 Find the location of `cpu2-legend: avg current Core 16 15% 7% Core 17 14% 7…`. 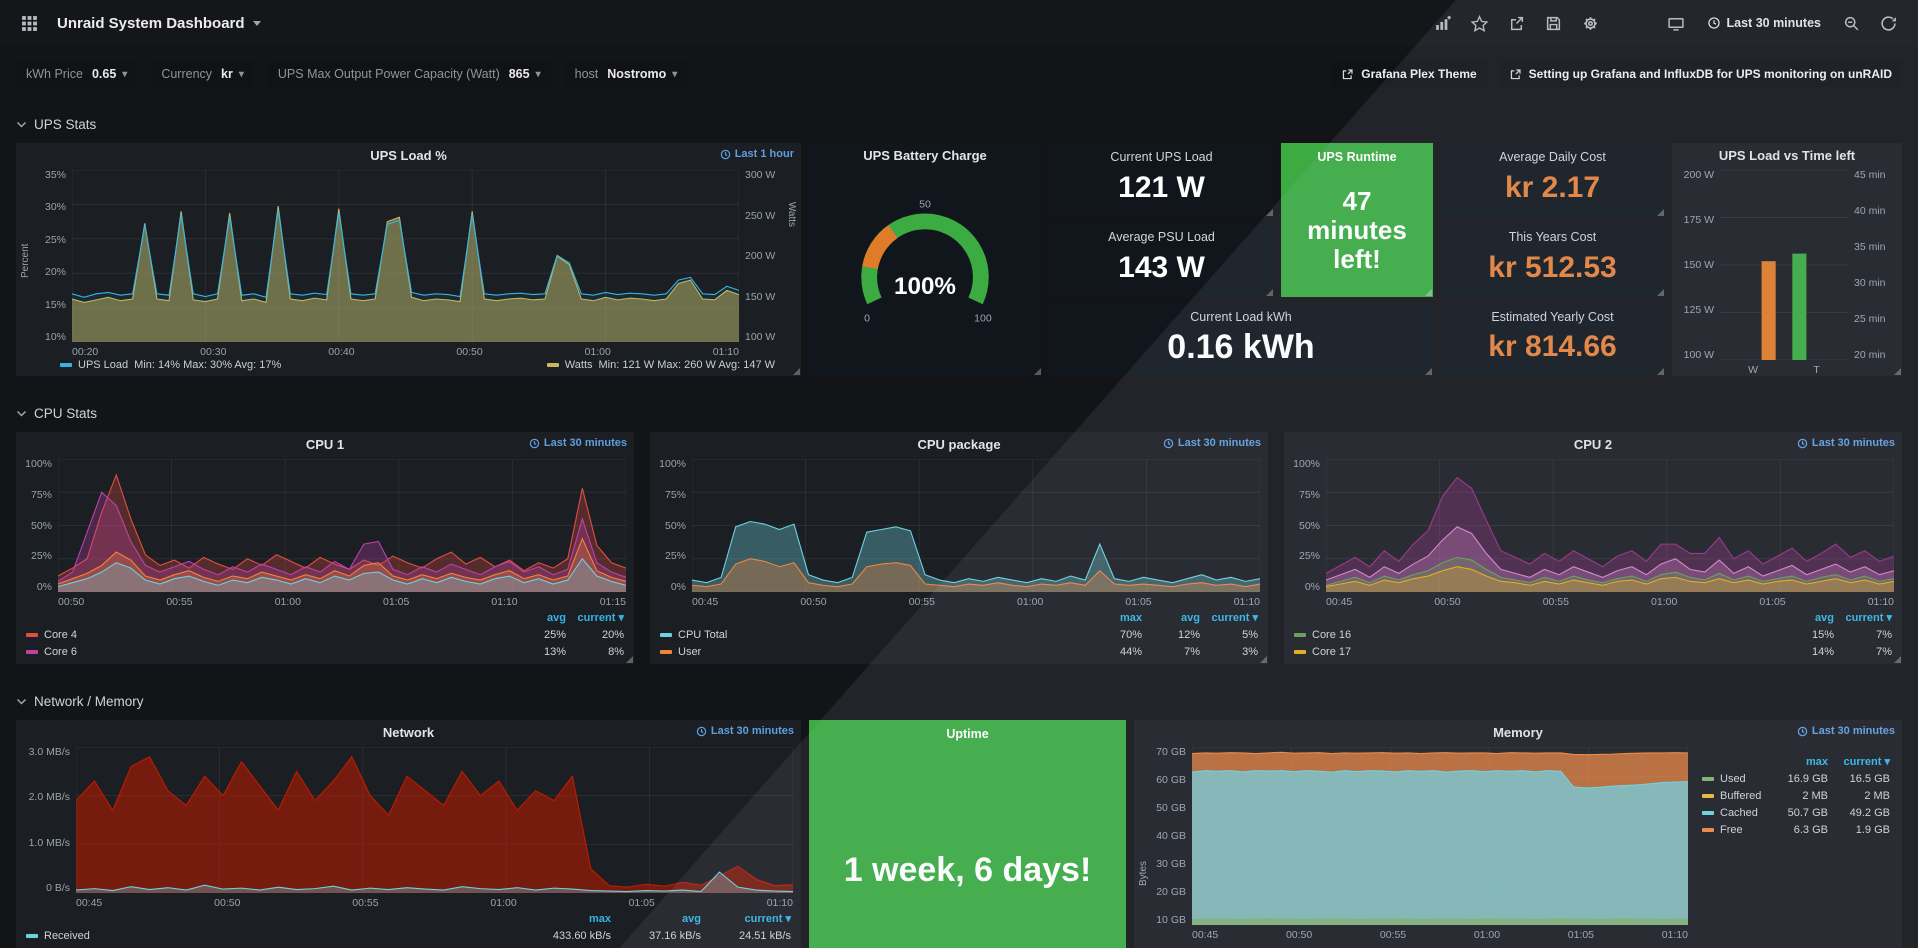

cpu2-legend: avg current Core 16 15% 7% Core 17 14% 7… is located at coordinates (1593, 636).